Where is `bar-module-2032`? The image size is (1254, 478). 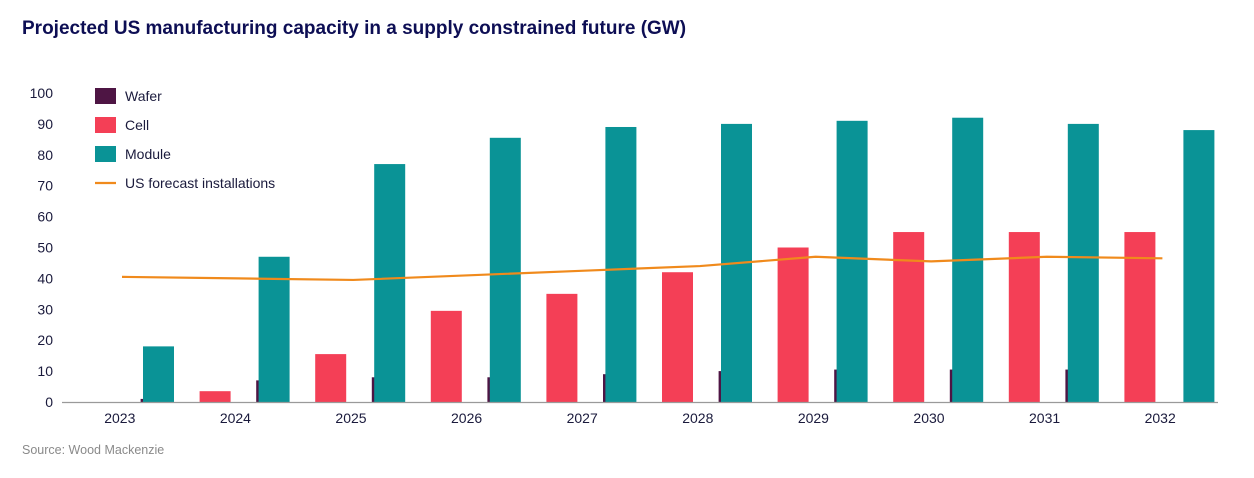 bar-module-2032 is located at coordinates (1199, 266).